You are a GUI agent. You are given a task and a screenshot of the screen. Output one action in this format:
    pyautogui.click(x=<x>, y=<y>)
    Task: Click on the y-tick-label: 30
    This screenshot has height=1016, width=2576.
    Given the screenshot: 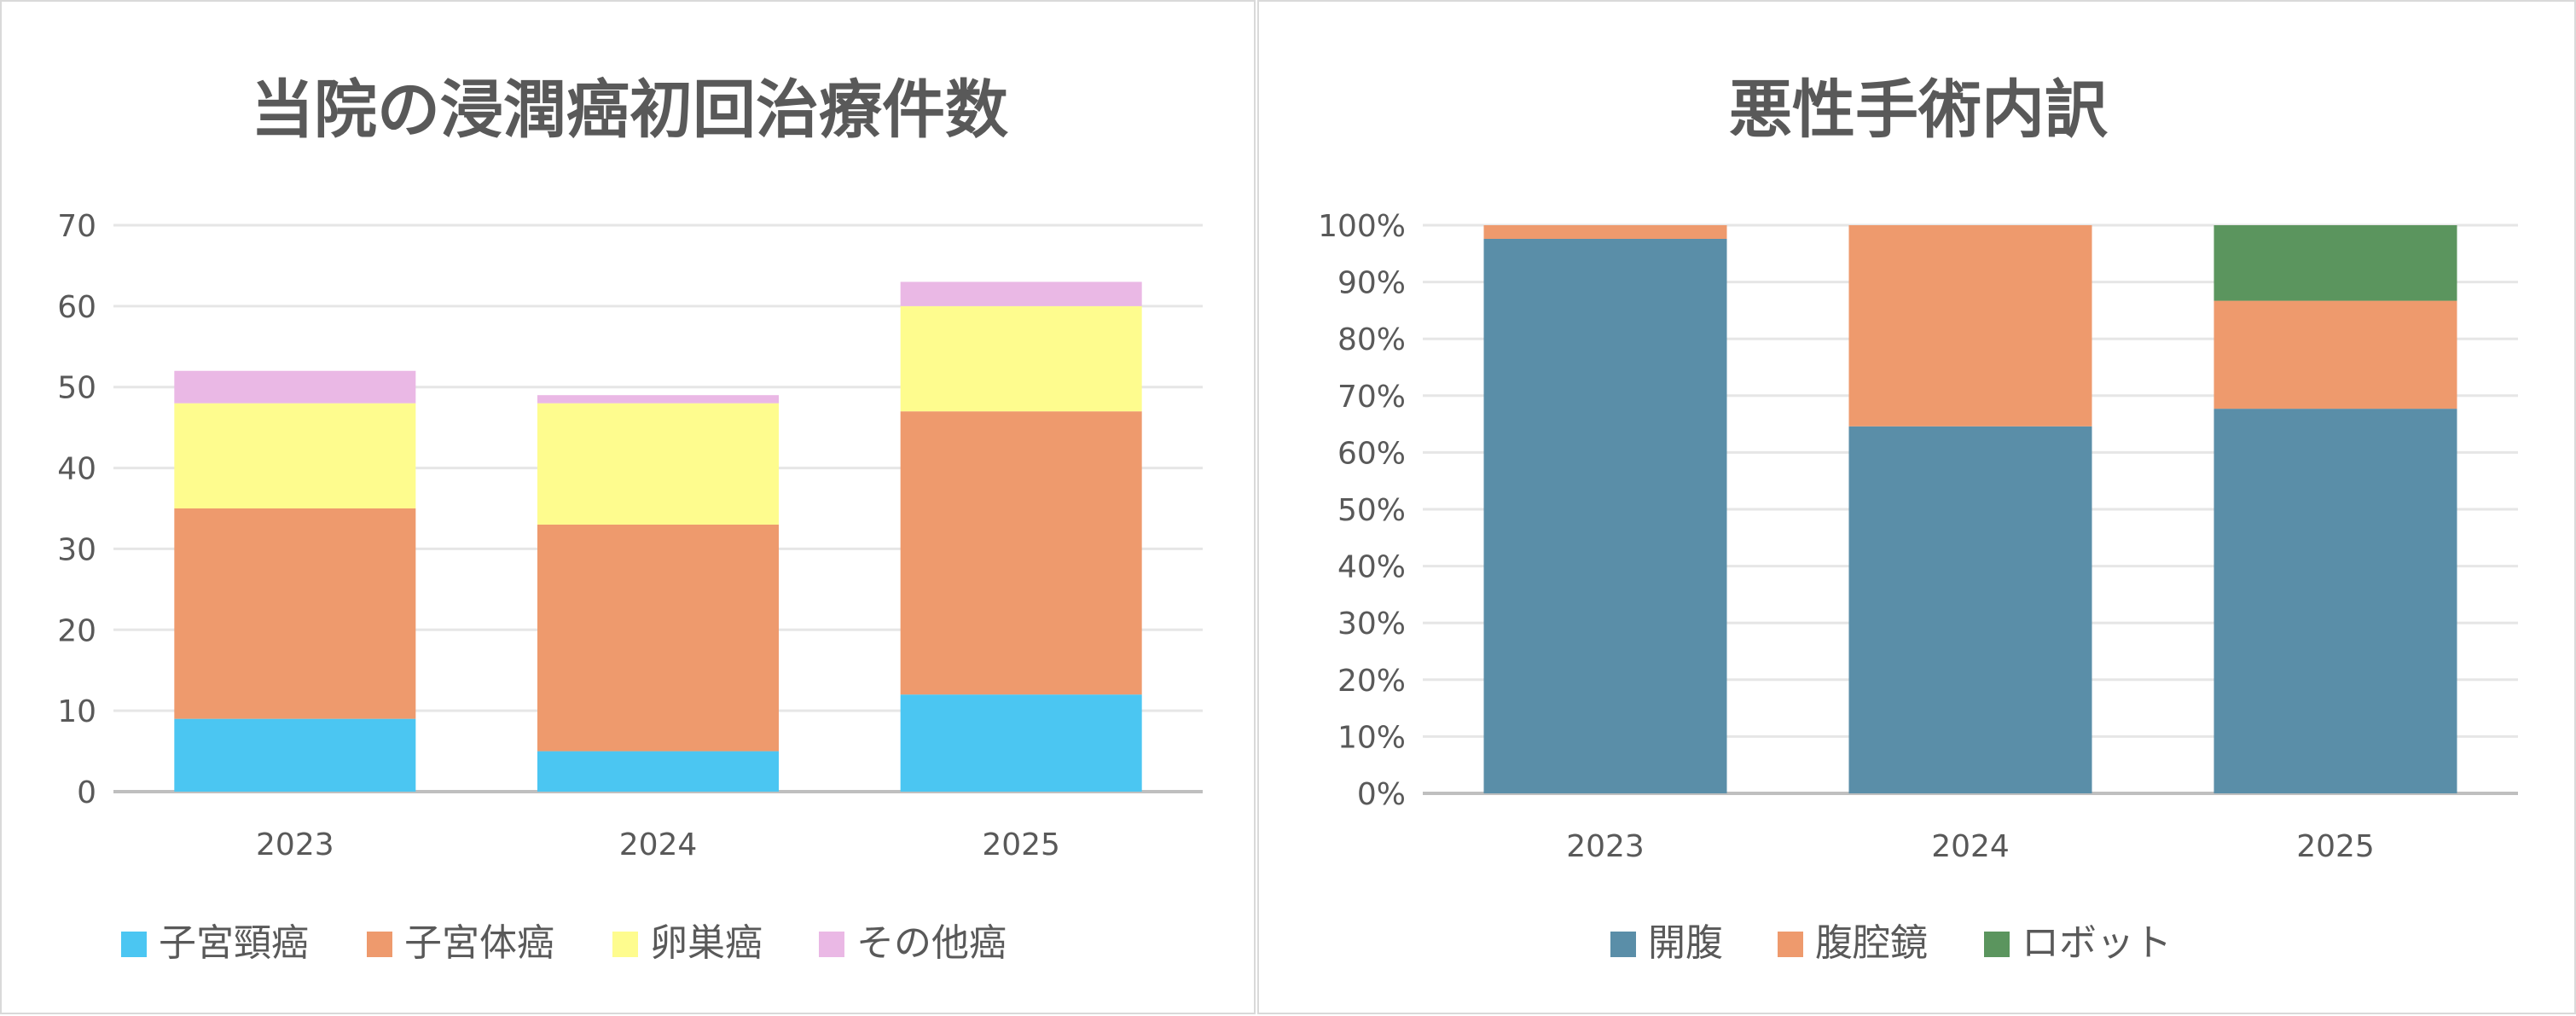 What is the action you would take?
    pyautogui.click(x=76, y=549)
    